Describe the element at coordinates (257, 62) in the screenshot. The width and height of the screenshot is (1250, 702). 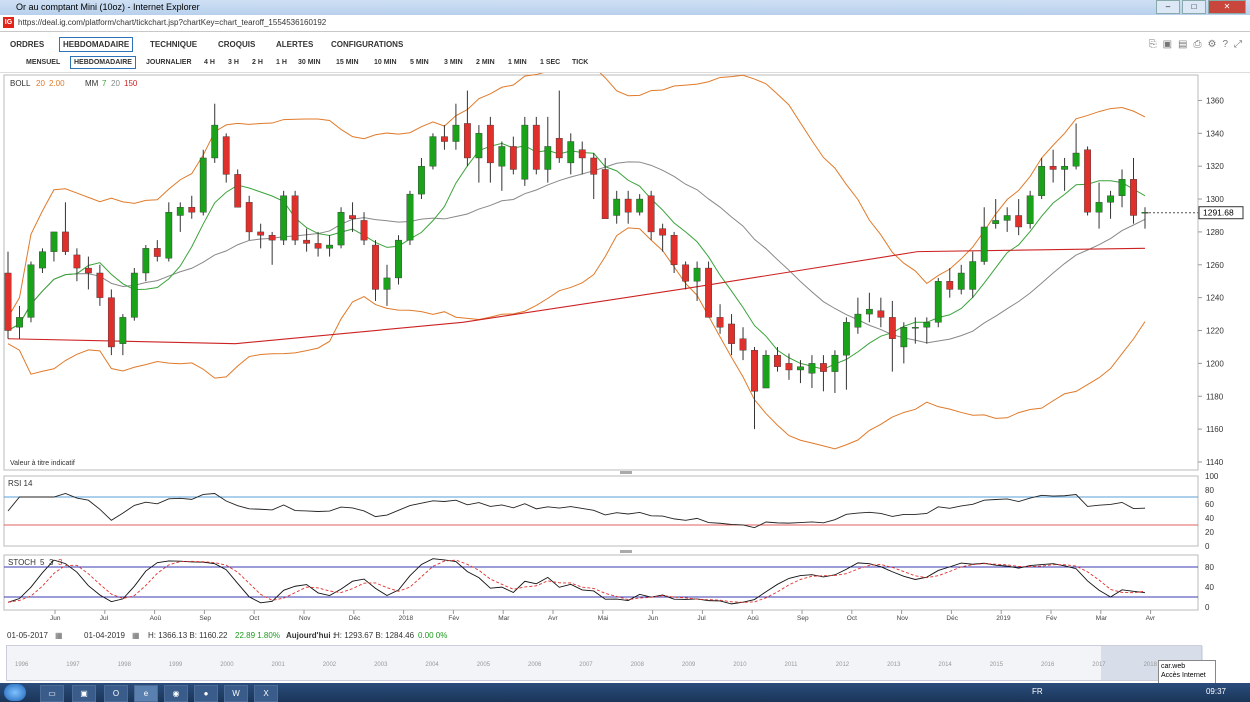
I see `timeframe-2-h: 2 H` at that location.